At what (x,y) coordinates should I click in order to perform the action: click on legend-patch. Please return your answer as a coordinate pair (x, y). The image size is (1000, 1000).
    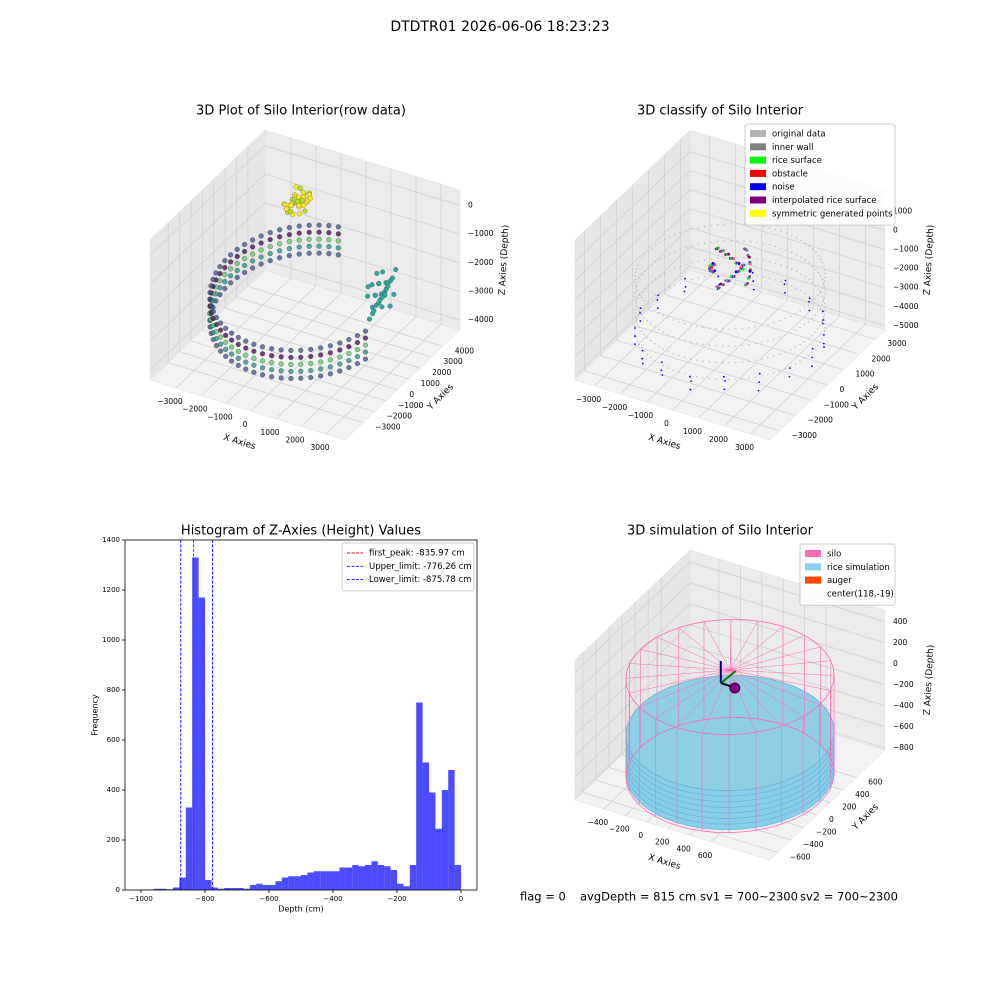
    Looking at the image, I should click on (758, 213).